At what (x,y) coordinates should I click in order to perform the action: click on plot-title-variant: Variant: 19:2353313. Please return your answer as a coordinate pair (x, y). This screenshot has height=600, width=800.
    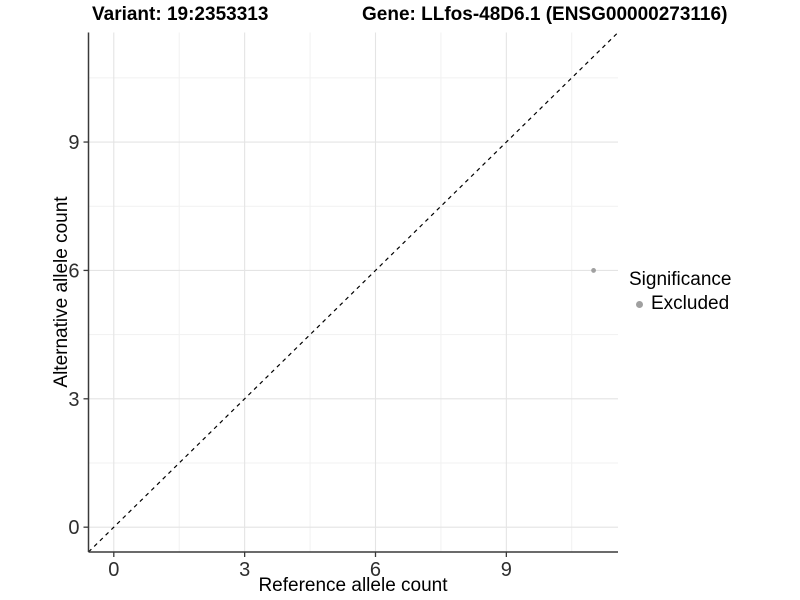
    Looking at the image, I should click on (180, 14).